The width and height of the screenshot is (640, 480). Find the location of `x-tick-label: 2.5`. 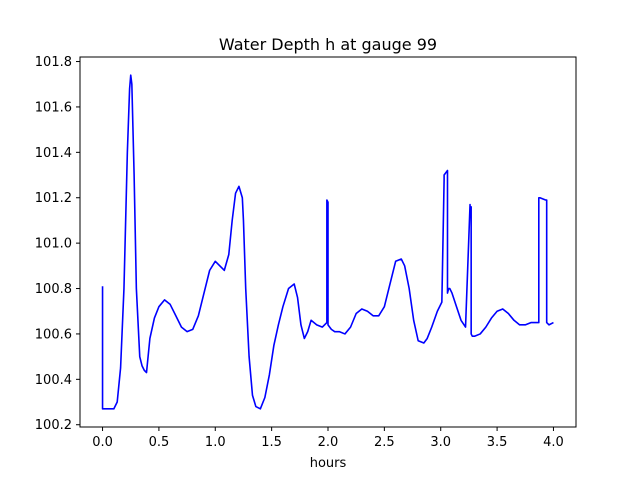

x-tick-label: 2.5 is located at coordinates (384, 442).